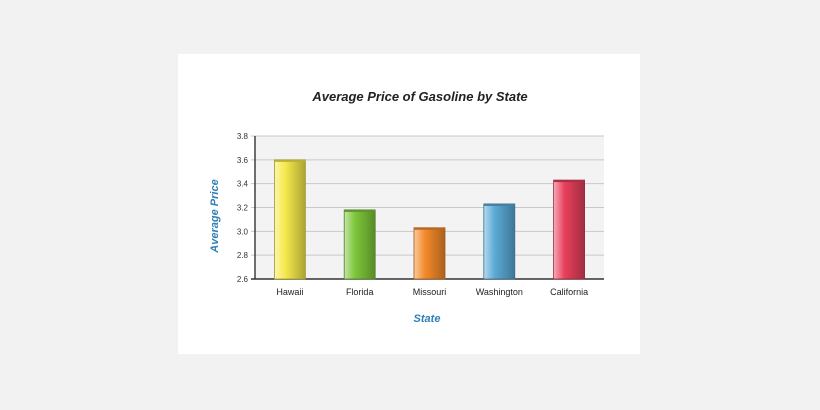  I want to click on x-tick-label: Florida, so click(360, 292).